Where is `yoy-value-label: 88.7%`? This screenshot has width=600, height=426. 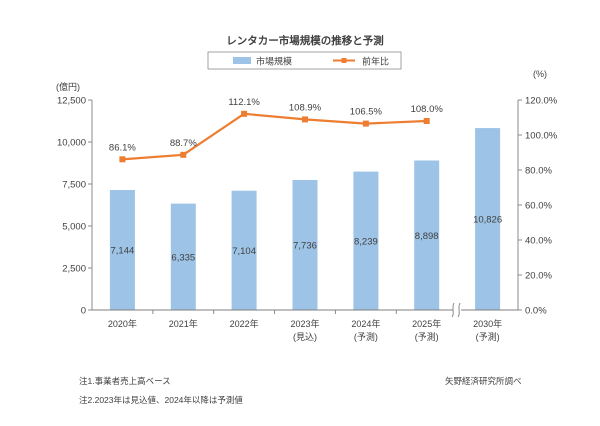 yoy-value-label: 88.7% is located at coordinates (183, 143).